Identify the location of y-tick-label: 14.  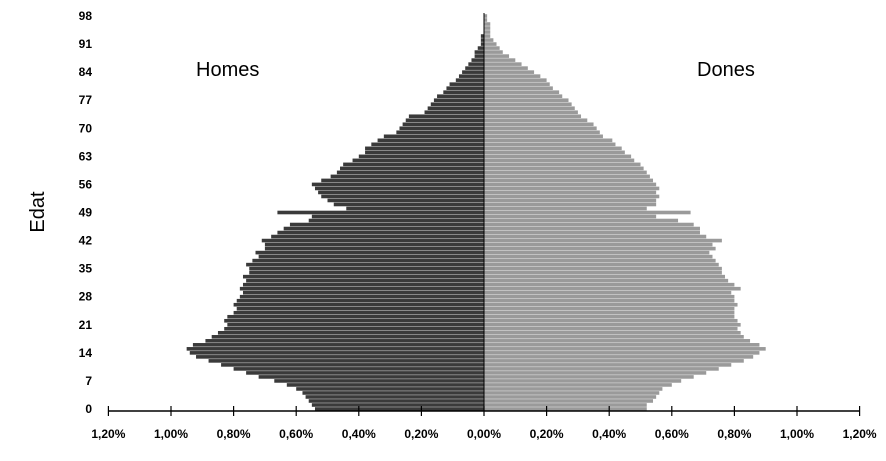
(86, 353).